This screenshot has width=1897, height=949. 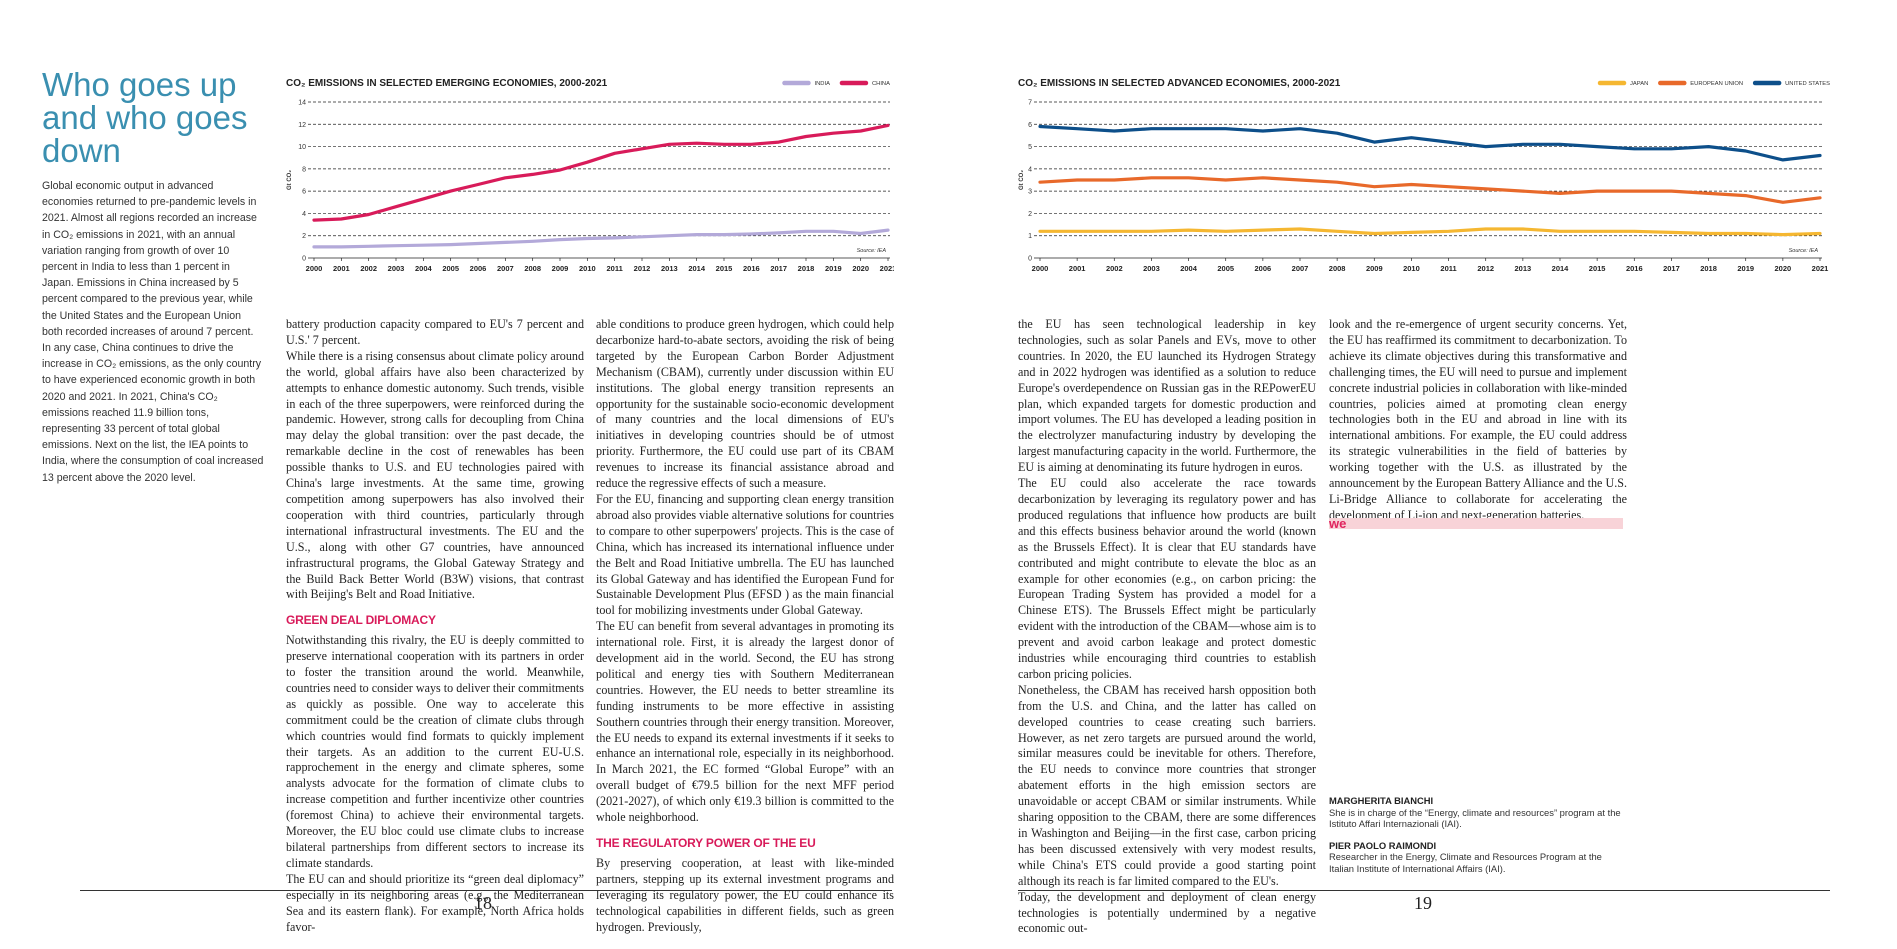 What do you see at coordinates (1716, 84) in the screenshot?
I see `legend-label: EUROPEAN UNION` at bounding box center [1716, 84].